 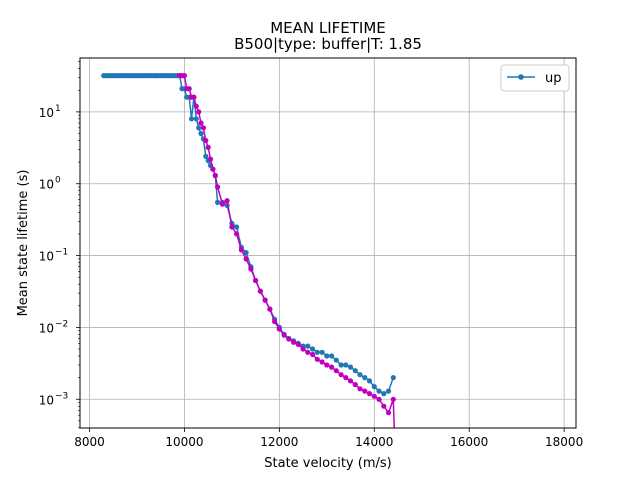 What do you see at coordinates (564, 442) in the screenshot?
I see `x-tick-label-5: 18000` at bounding box center [564, 442].